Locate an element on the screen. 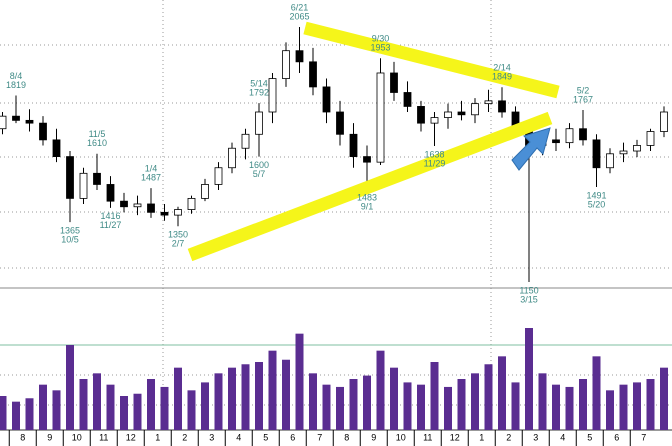 Image resolution: width=672 pixels, height=446 pixels. annotation-date: 1/4 is located at coordinates (151, 168).